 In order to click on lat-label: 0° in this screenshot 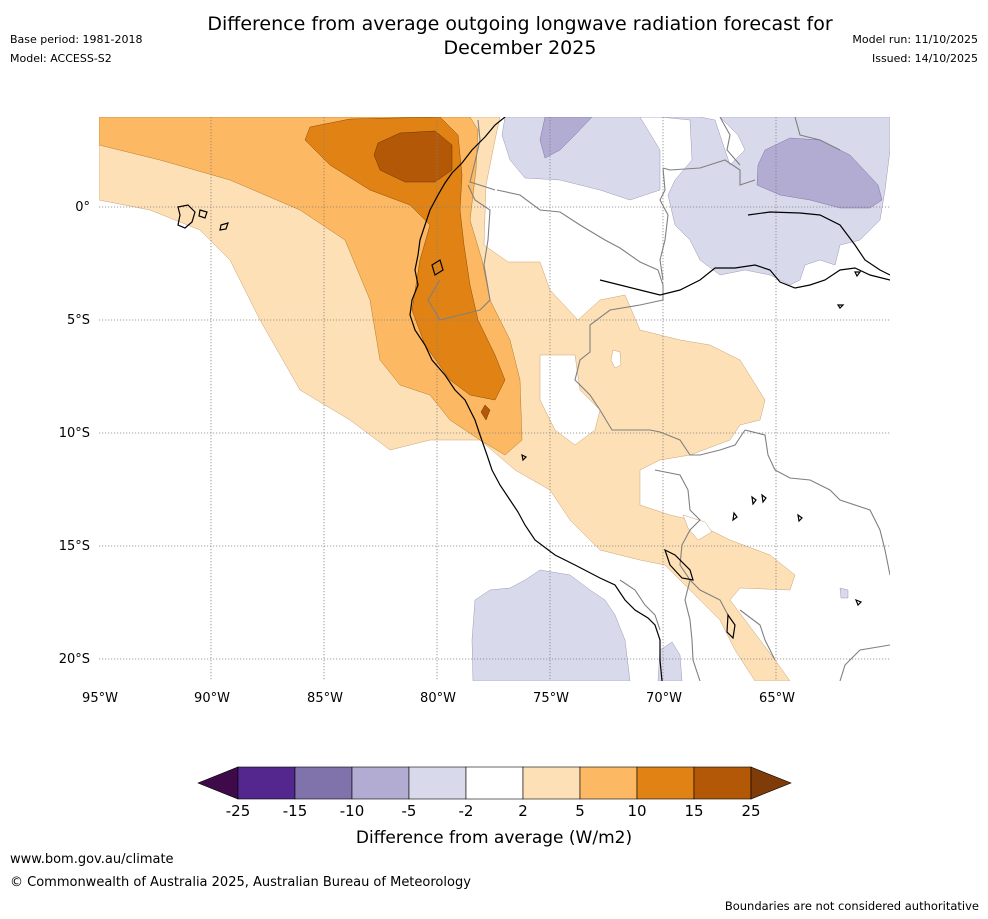, I will do `click(82, 207)`.